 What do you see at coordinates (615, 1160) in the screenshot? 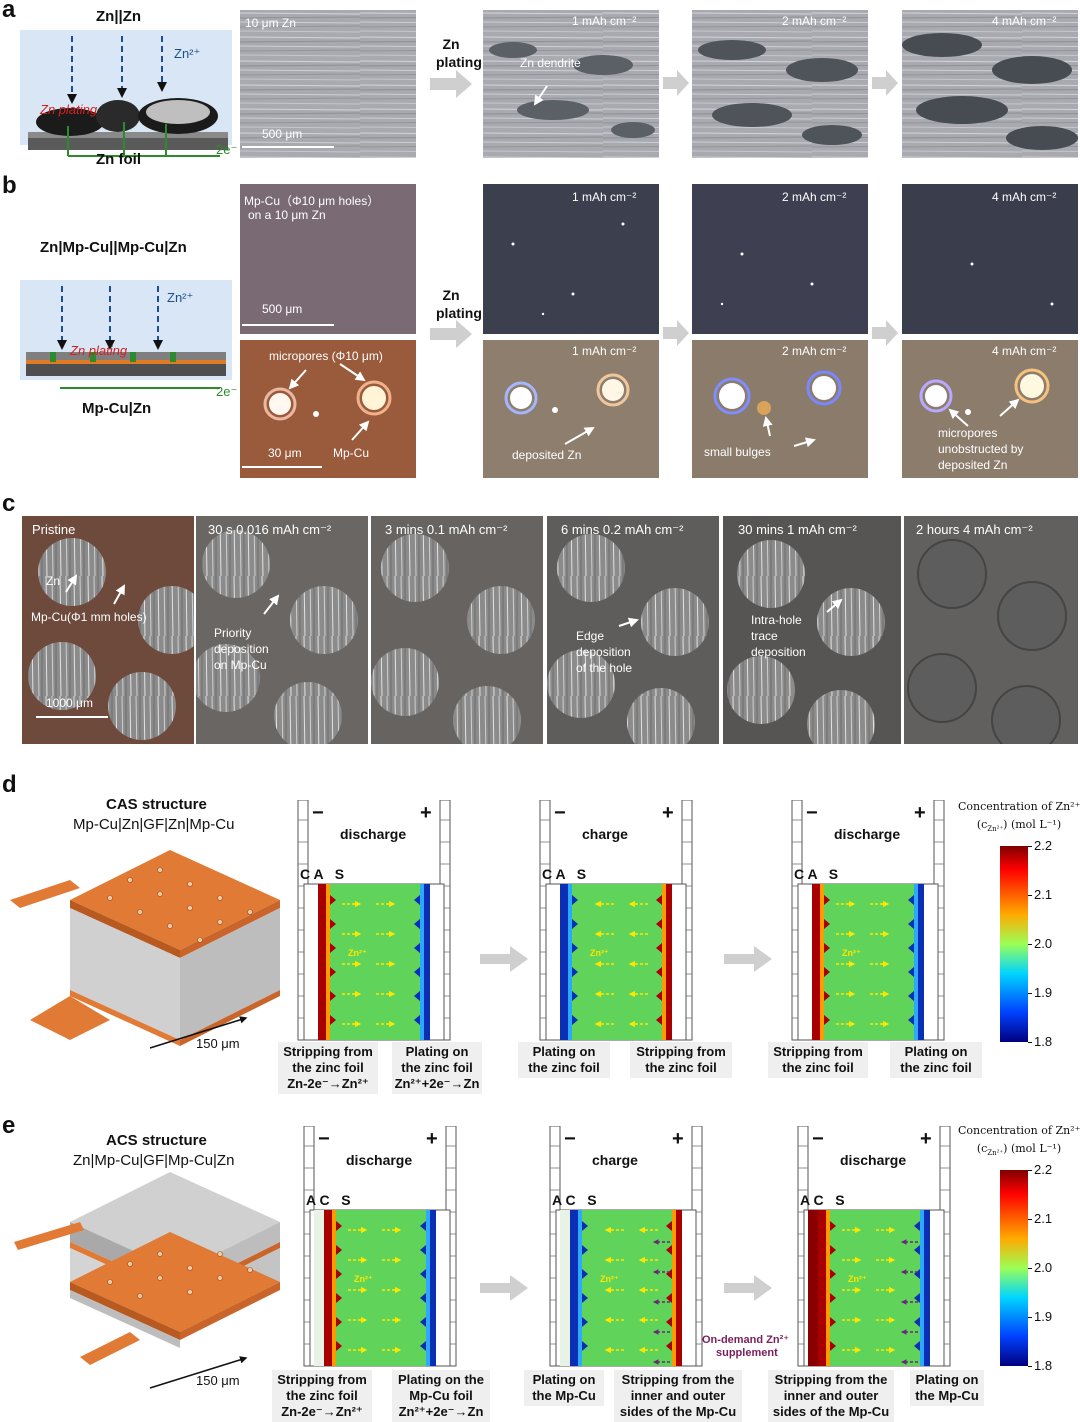
I see `panel_e-sim-2-mode: charge` at bounding box center [615, 1160].